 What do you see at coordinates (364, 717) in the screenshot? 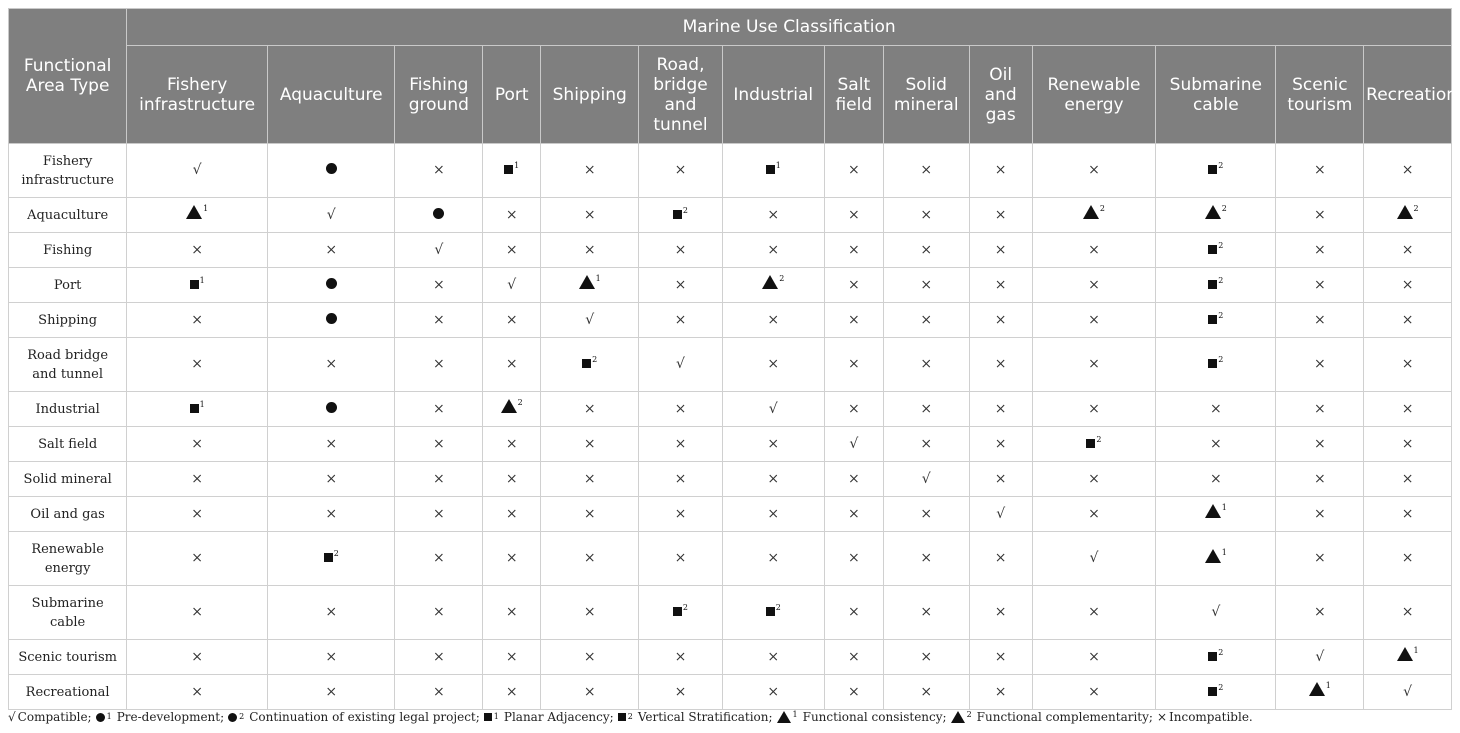
I see `legend-label: Continuation of existing legal project;` at bounding box center [364, 717].